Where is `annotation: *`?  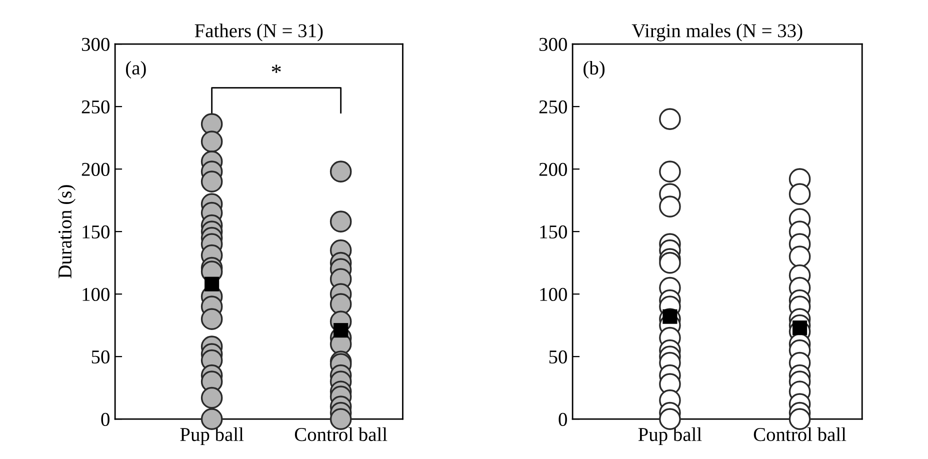
annotation: * is located at coordinates (276, 68).